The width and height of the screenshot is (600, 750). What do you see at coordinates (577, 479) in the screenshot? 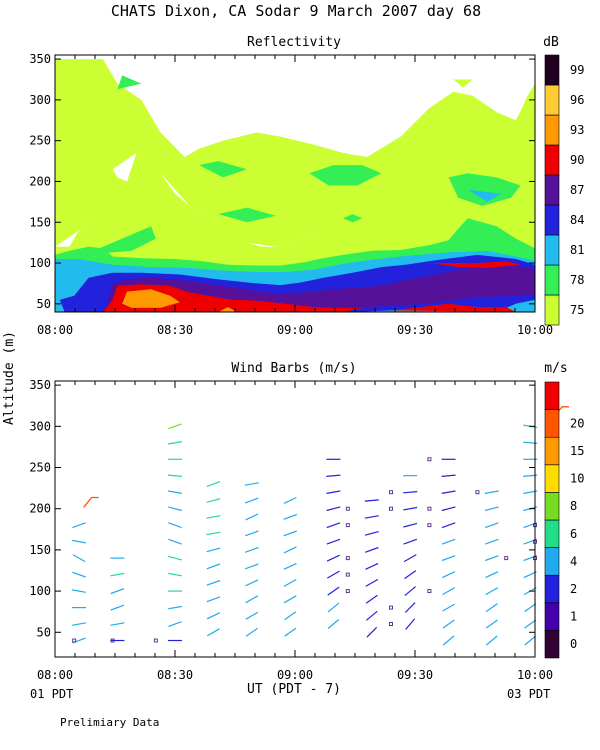
I see `wind-colorbar-label-10: 10` at bounding box center [577, 479].